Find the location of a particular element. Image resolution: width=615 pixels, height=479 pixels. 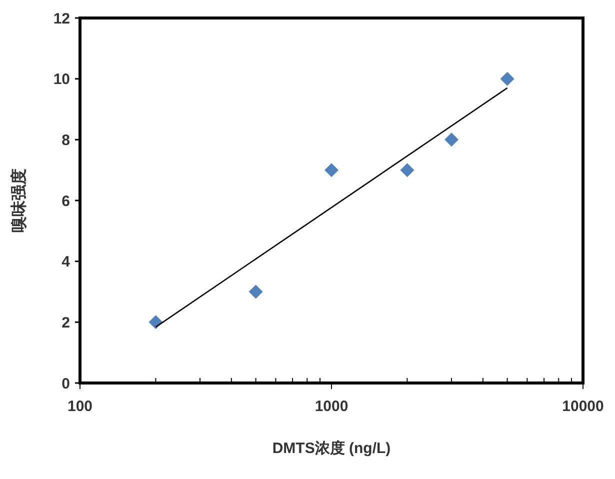

y-tick-label: 6 is located at coordinates (66, 201).